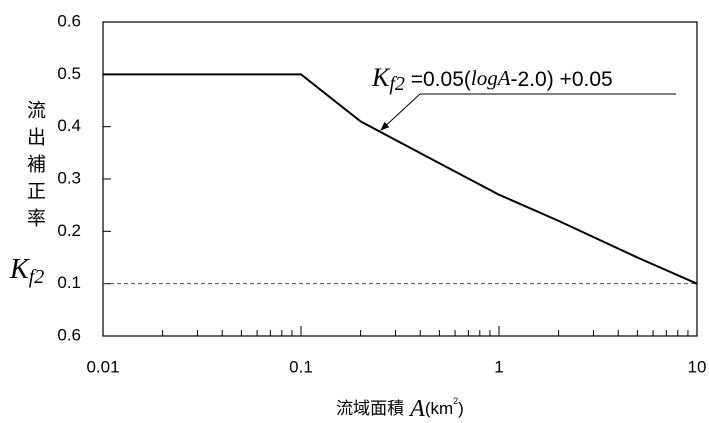  What do you see at coordinates (438, 79) in the screenshot?
I see `ann-formula: =0.05(` at bounding box center [438, 79].